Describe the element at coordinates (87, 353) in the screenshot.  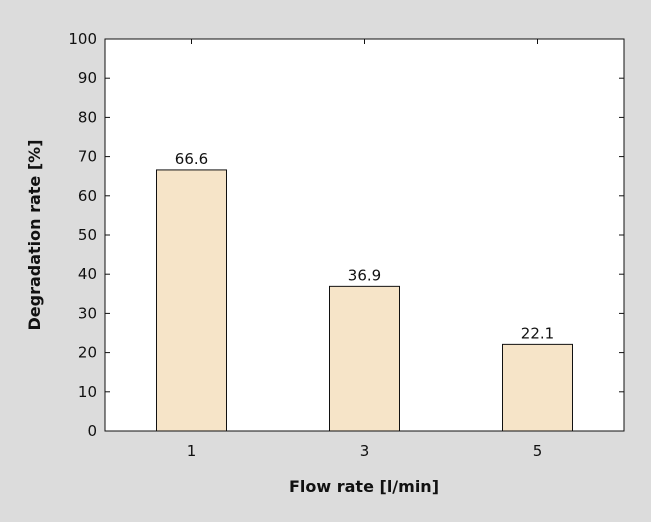
I see `y-tick-label: 20` at that location.